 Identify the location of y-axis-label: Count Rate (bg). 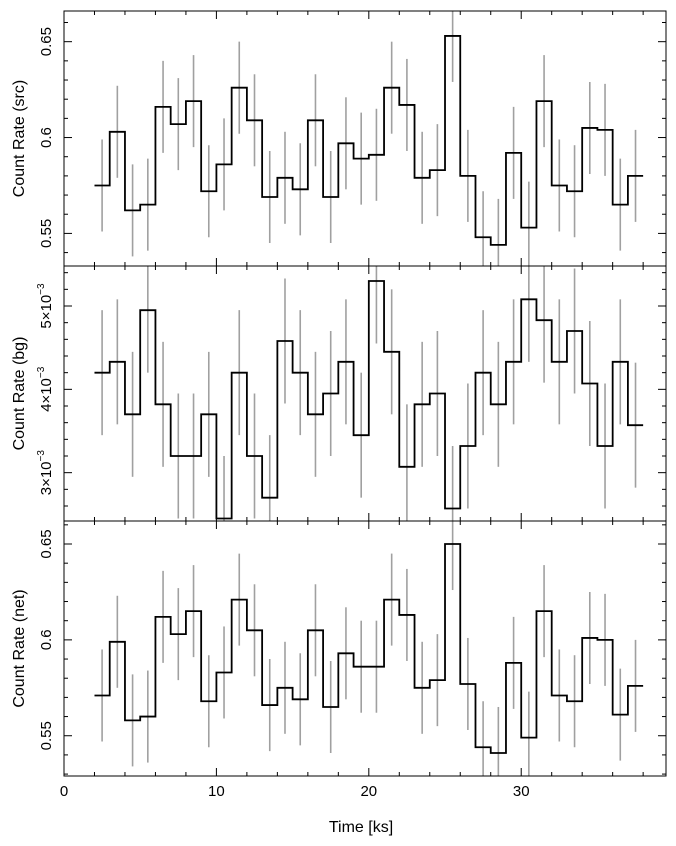
(19, 394).